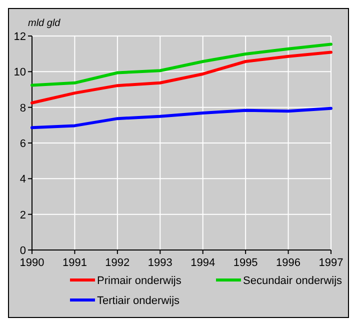 Image resolution: width=353 pixels, height=321 pixels. I want to click on x-tick-label: 1995, so click(245, 263).